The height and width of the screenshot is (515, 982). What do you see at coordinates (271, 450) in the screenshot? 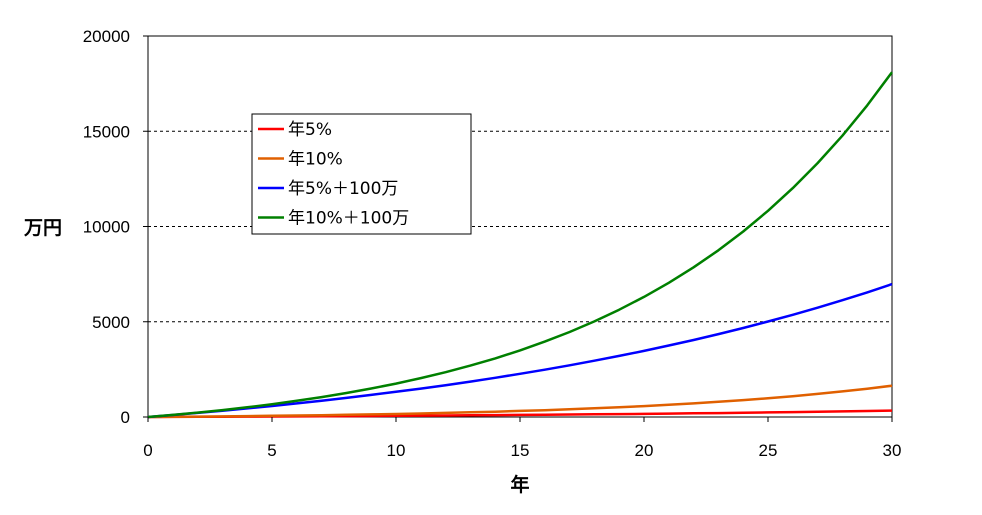
I see `x-tick-label: 5` at bounding box center [271, 450].